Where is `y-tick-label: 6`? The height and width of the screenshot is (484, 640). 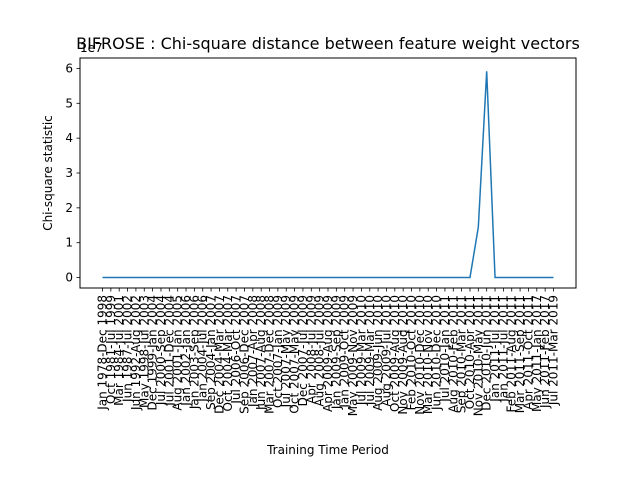 y-tick-label: 6 is located at coordinates (69, 68).